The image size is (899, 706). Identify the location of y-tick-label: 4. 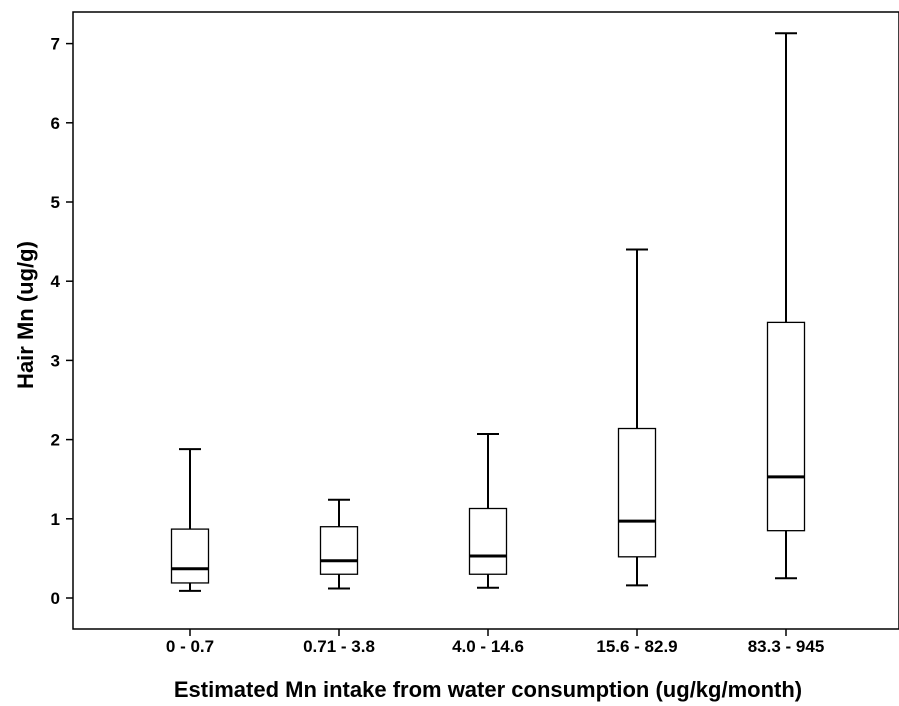
(56, 281).